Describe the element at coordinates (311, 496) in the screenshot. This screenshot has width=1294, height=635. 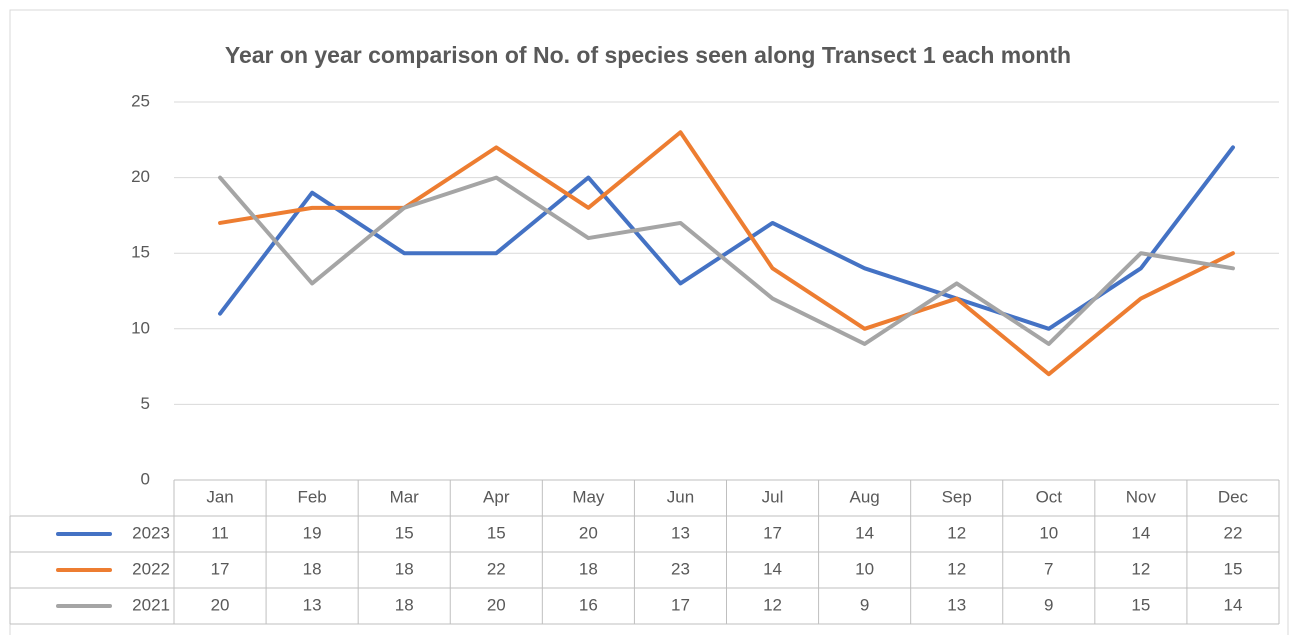
I see `x-tick-label: Feb` at that location.